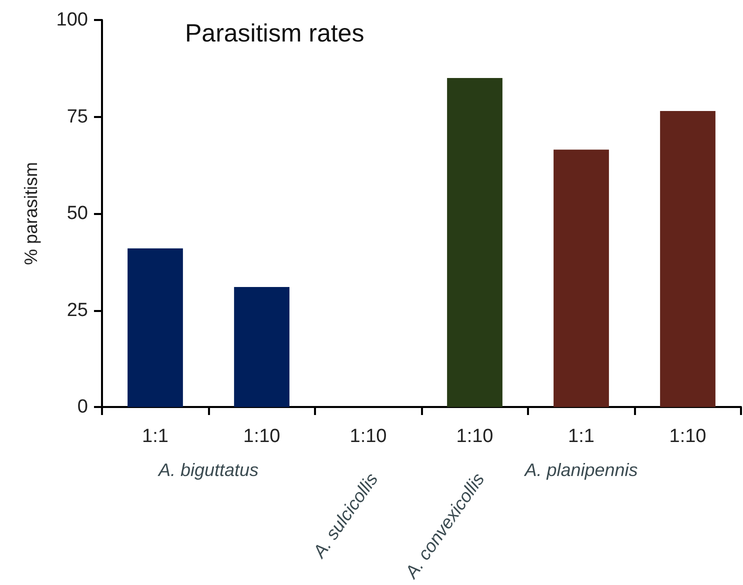  Describe the element at coordinates (77, 117) in the screenshot. I see `y-tick-label: 75` at that location.